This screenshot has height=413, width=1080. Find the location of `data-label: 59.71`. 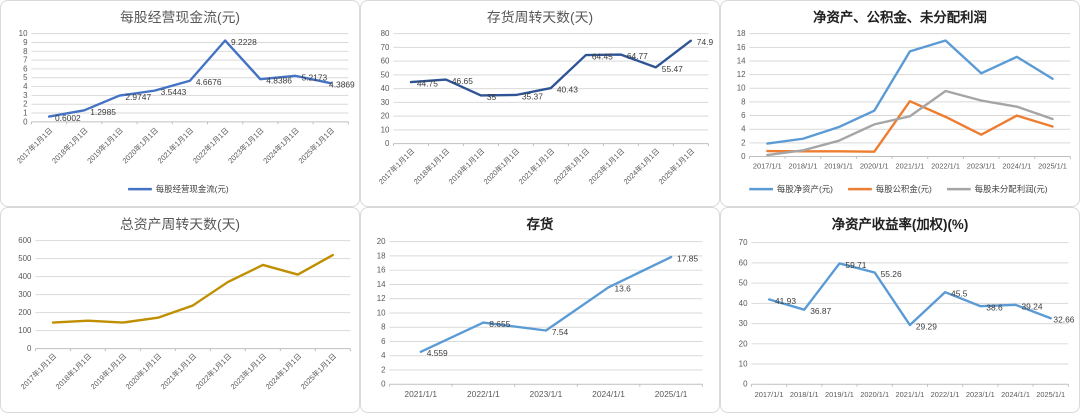

data-label: 59.71 is located at coordinates (855, 265).